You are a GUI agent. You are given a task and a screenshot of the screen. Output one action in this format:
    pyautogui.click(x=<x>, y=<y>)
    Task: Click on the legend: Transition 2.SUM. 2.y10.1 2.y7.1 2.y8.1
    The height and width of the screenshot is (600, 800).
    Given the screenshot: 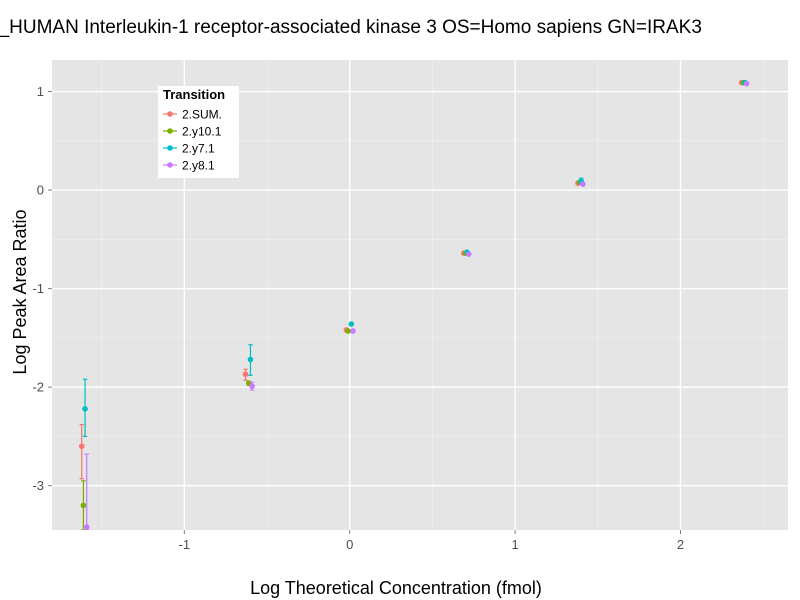 What is the action you would take?
    pyautogui.click(x=198, y=132)
    